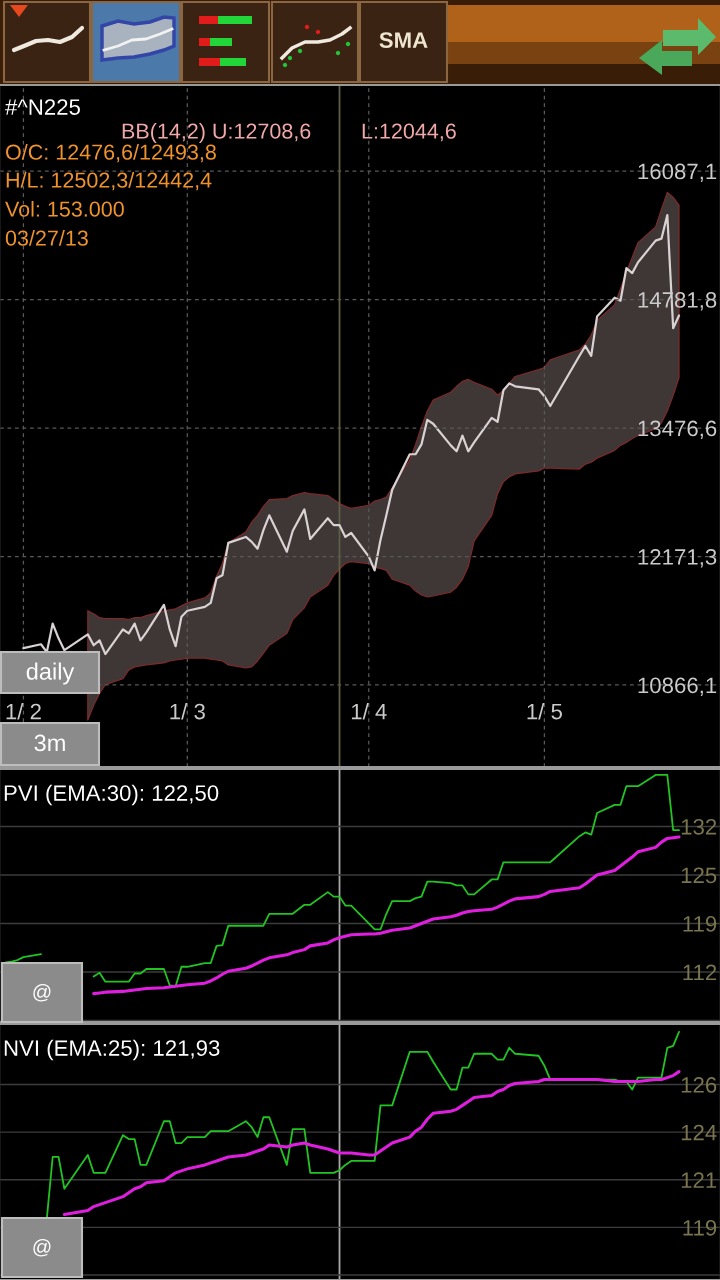 This screenshot has height=1280, width=720. I want to click on annotation: 3m, so click(49, 743).